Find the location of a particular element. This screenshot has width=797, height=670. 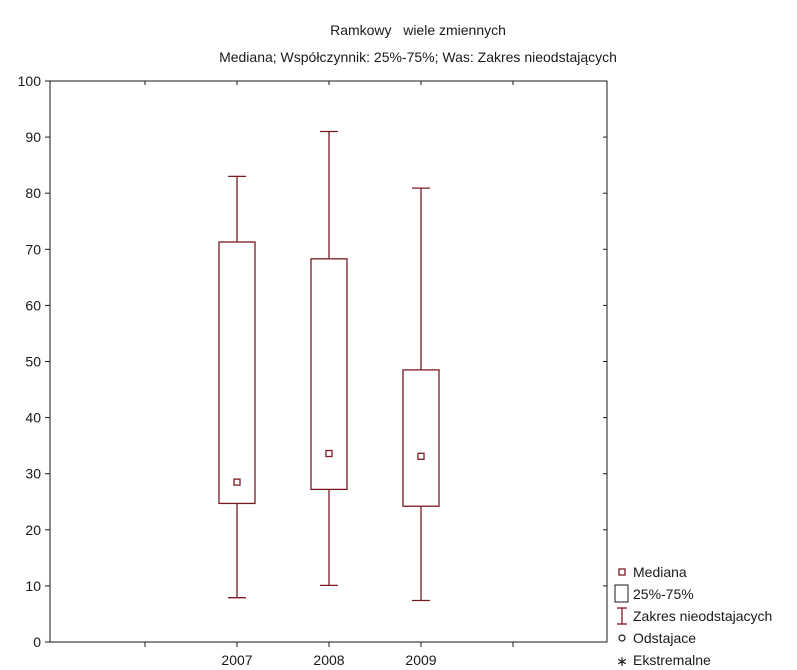

y-tick-label: 50 is located at coordinates (33, 362).